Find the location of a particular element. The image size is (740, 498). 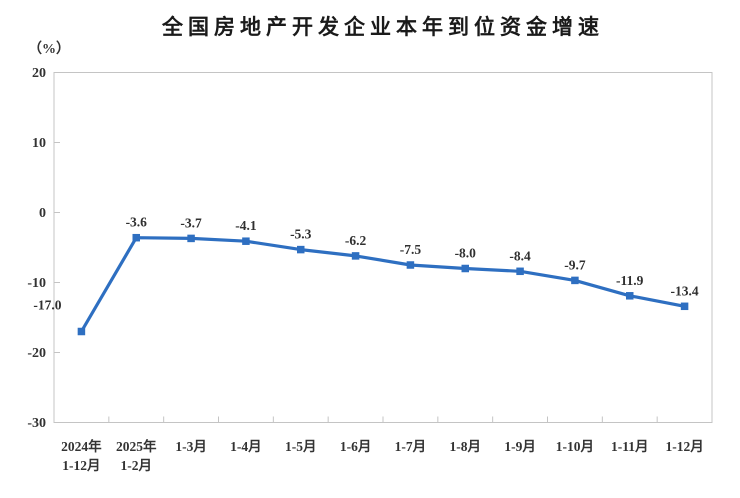

x-axis-label: 1-9月 is located at coordinates (520, 446).